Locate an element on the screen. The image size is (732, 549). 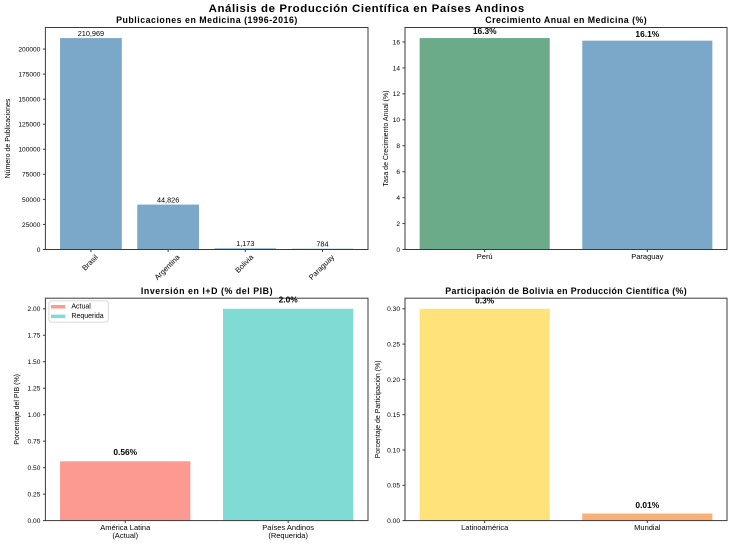
svg-text: 200000 is located at coordinates (29, 49).